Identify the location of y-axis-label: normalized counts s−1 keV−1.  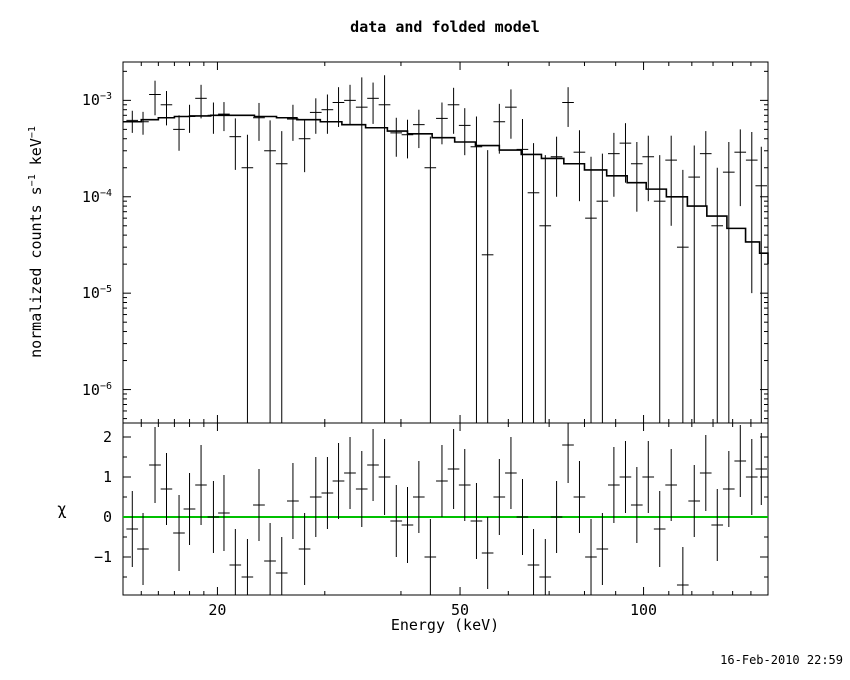
(36, 242).